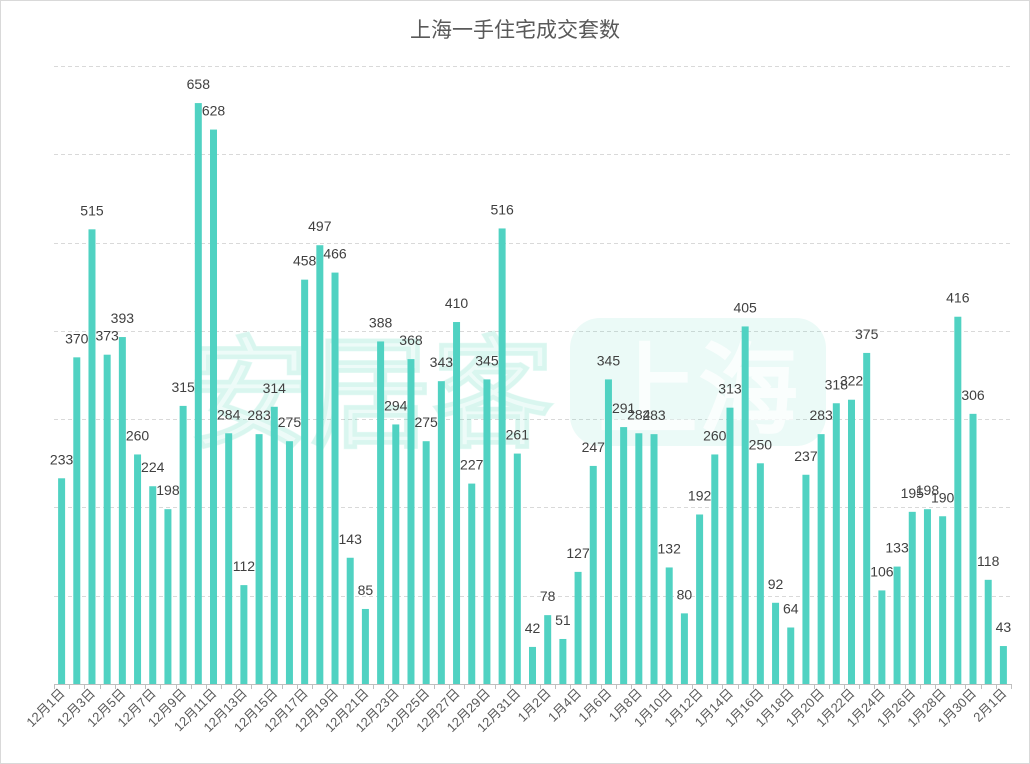 This screenshot has height=764, width=1030. What do you see at coordinates (698, 391) in the screenshot?
I see `watermark-city: 上海` at bounding box center [698, 391].